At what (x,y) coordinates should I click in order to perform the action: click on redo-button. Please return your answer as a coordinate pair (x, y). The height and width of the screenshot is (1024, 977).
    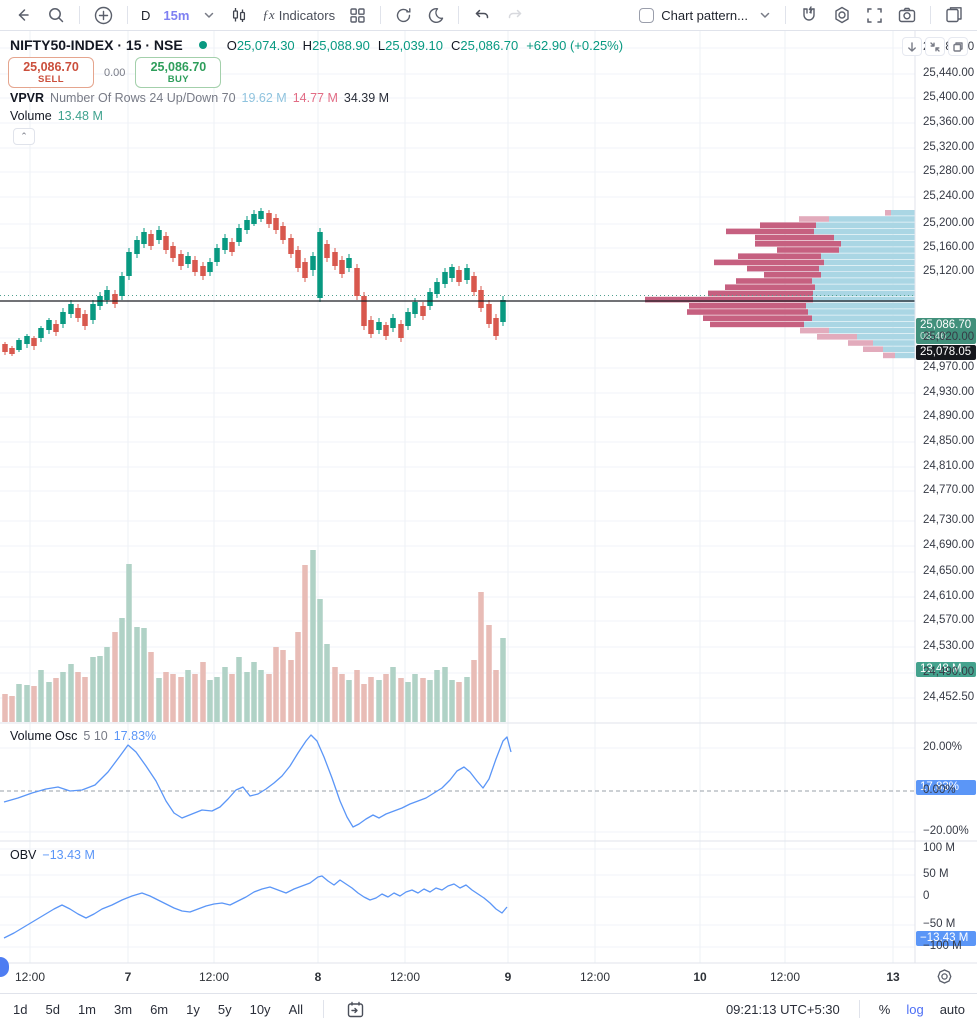
    Looking at the image, I should click on (515, 15).